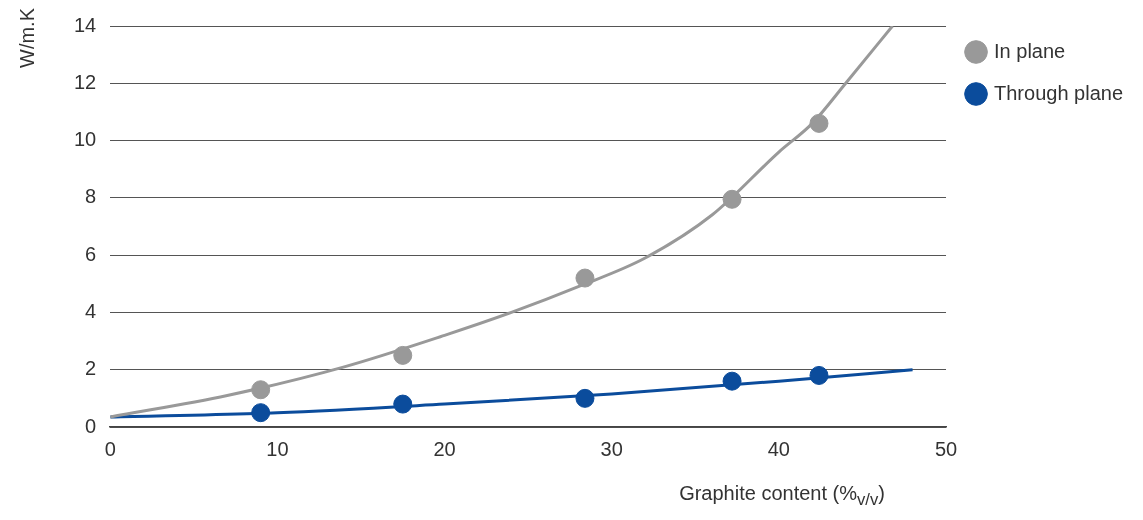 Image resolution: width=1143 pixels, height=520 pixels. What do you see at coordinates (778, 448) in the screenshot?
I see `x-tick-label: 40` at bounding box center [778, 448].